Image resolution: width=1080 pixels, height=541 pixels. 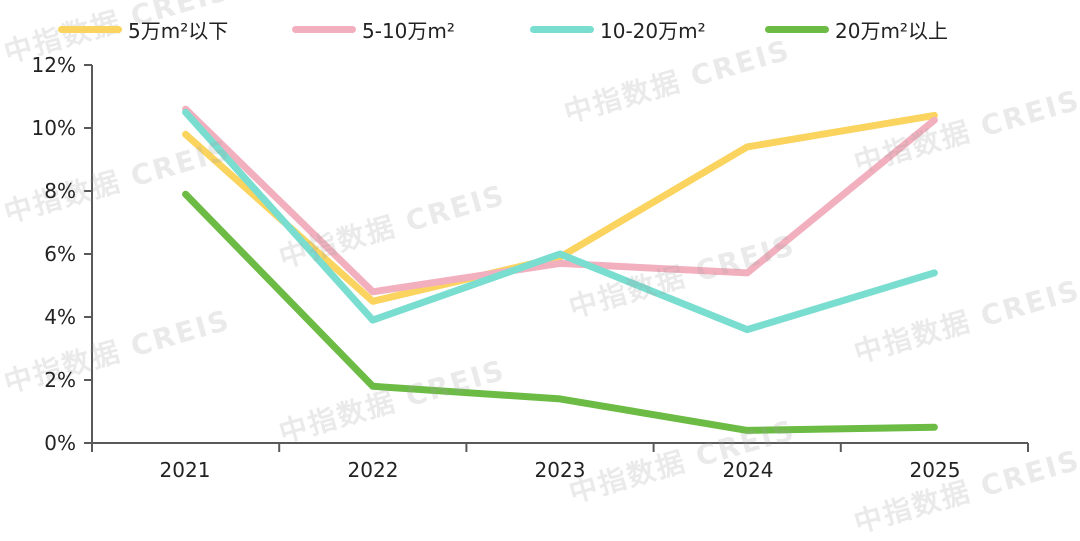 What do you see at coordinates (562, 29) in the screenshot?
I see `legend-swatch-cyan` at bounding box center [562, 29].